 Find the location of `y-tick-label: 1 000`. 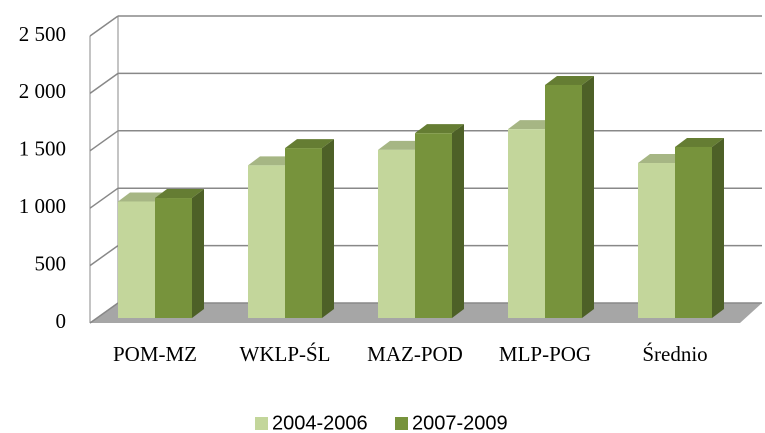

y-tick-label: 1 000 is located at coordinates (42, 206).